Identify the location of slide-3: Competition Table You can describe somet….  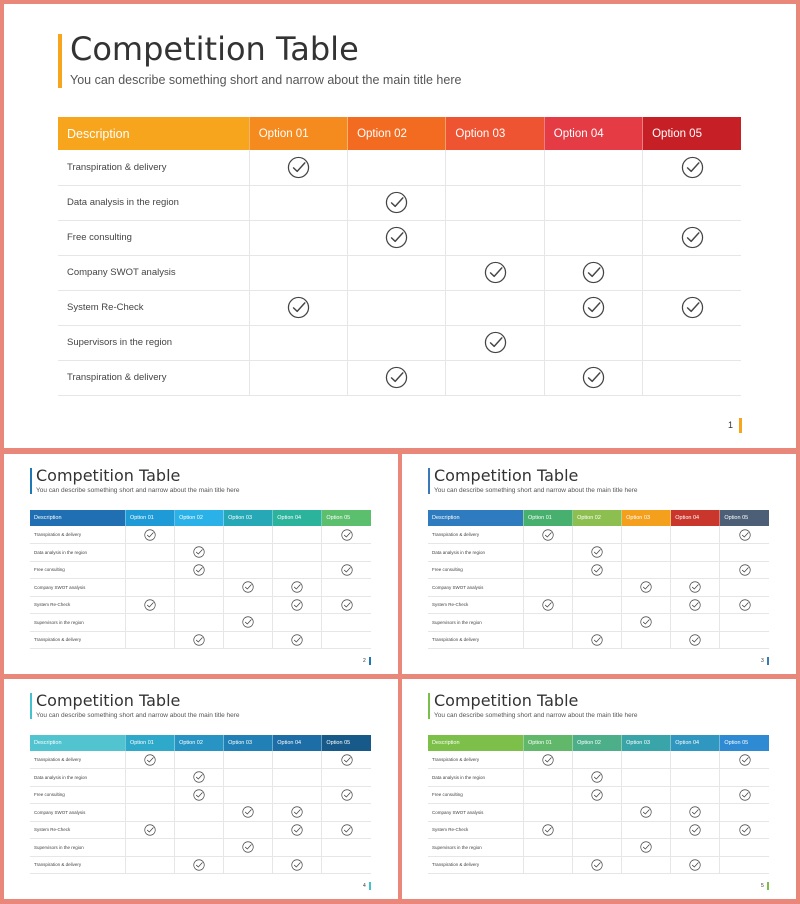
(599, 564).